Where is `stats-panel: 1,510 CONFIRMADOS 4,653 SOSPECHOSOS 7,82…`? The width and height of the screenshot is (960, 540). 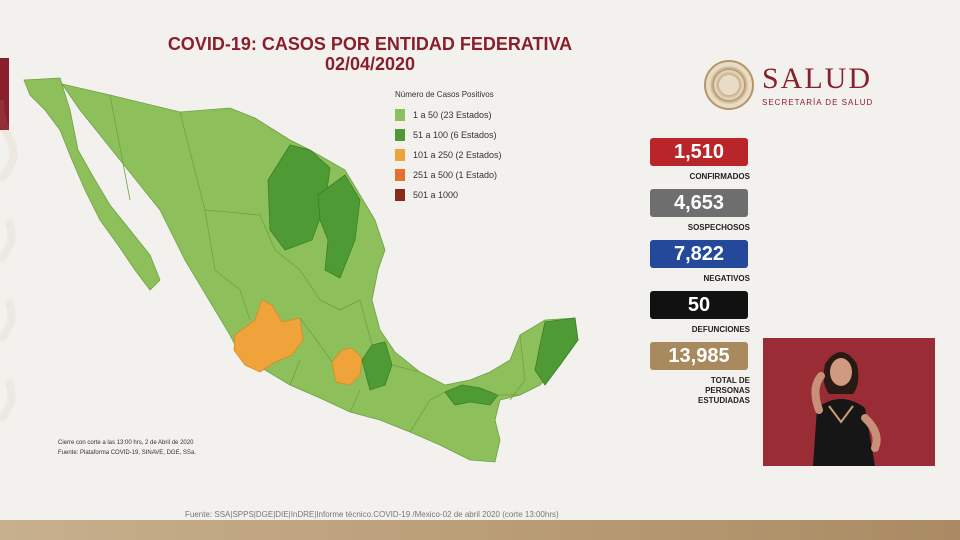
stats-panel: 1,510 CONFIRMADOS 4,653 SOSPECHOSOS 7,82… is located at coordinates (700, 275).